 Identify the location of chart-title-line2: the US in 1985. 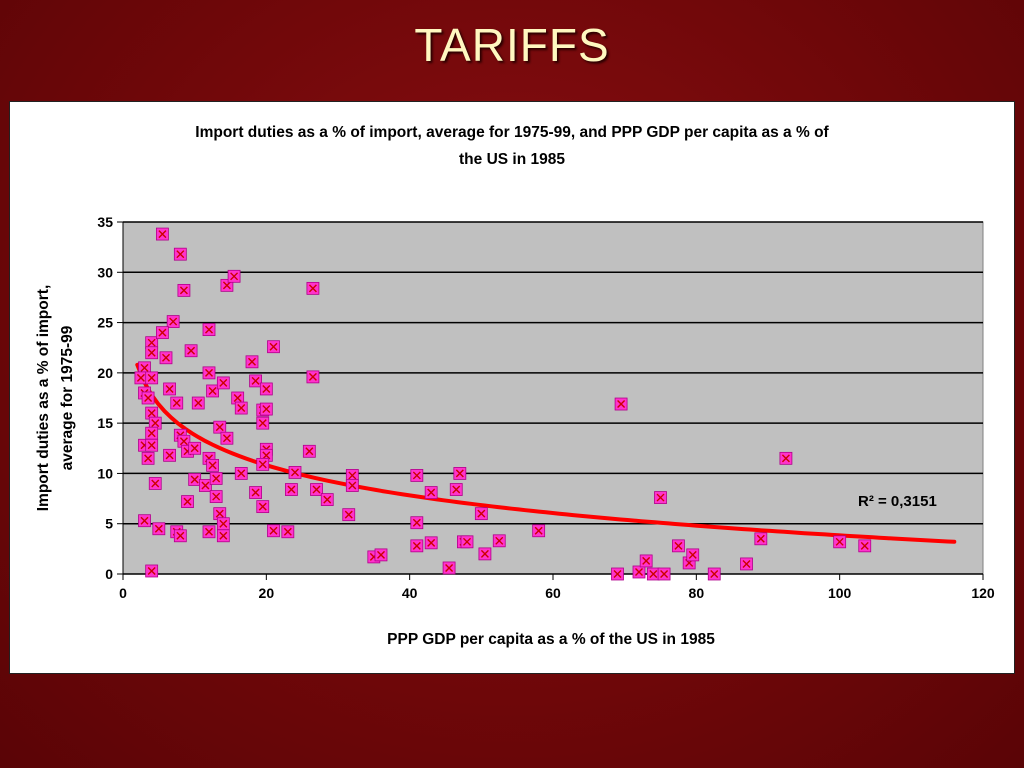
(512, 159).